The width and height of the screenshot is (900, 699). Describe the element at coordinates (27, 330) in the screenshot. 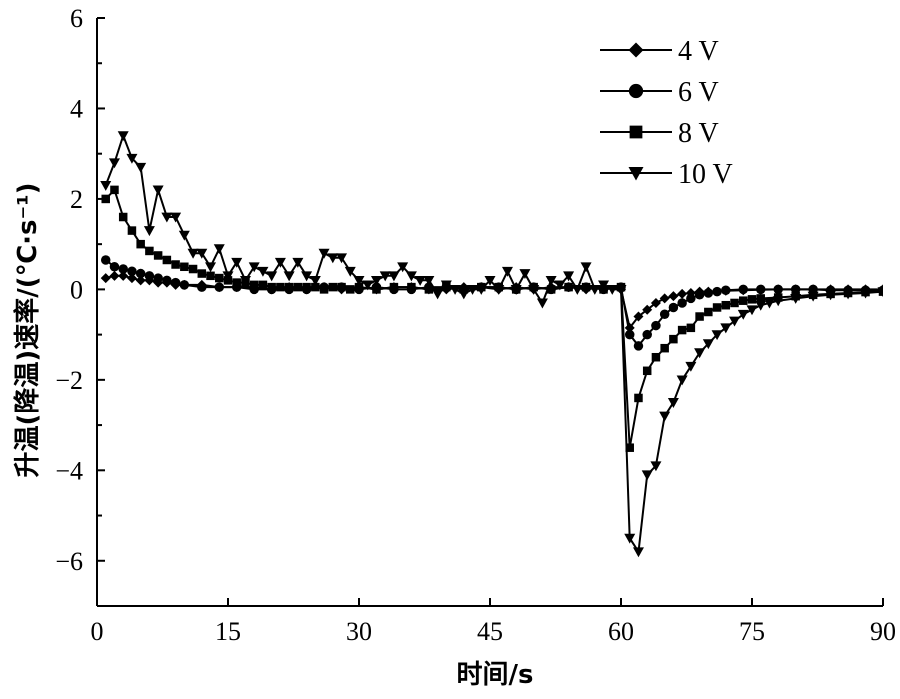

I see `y-axis-title: 升温(降温)速率/(℃·s⁻¹)` at that location.